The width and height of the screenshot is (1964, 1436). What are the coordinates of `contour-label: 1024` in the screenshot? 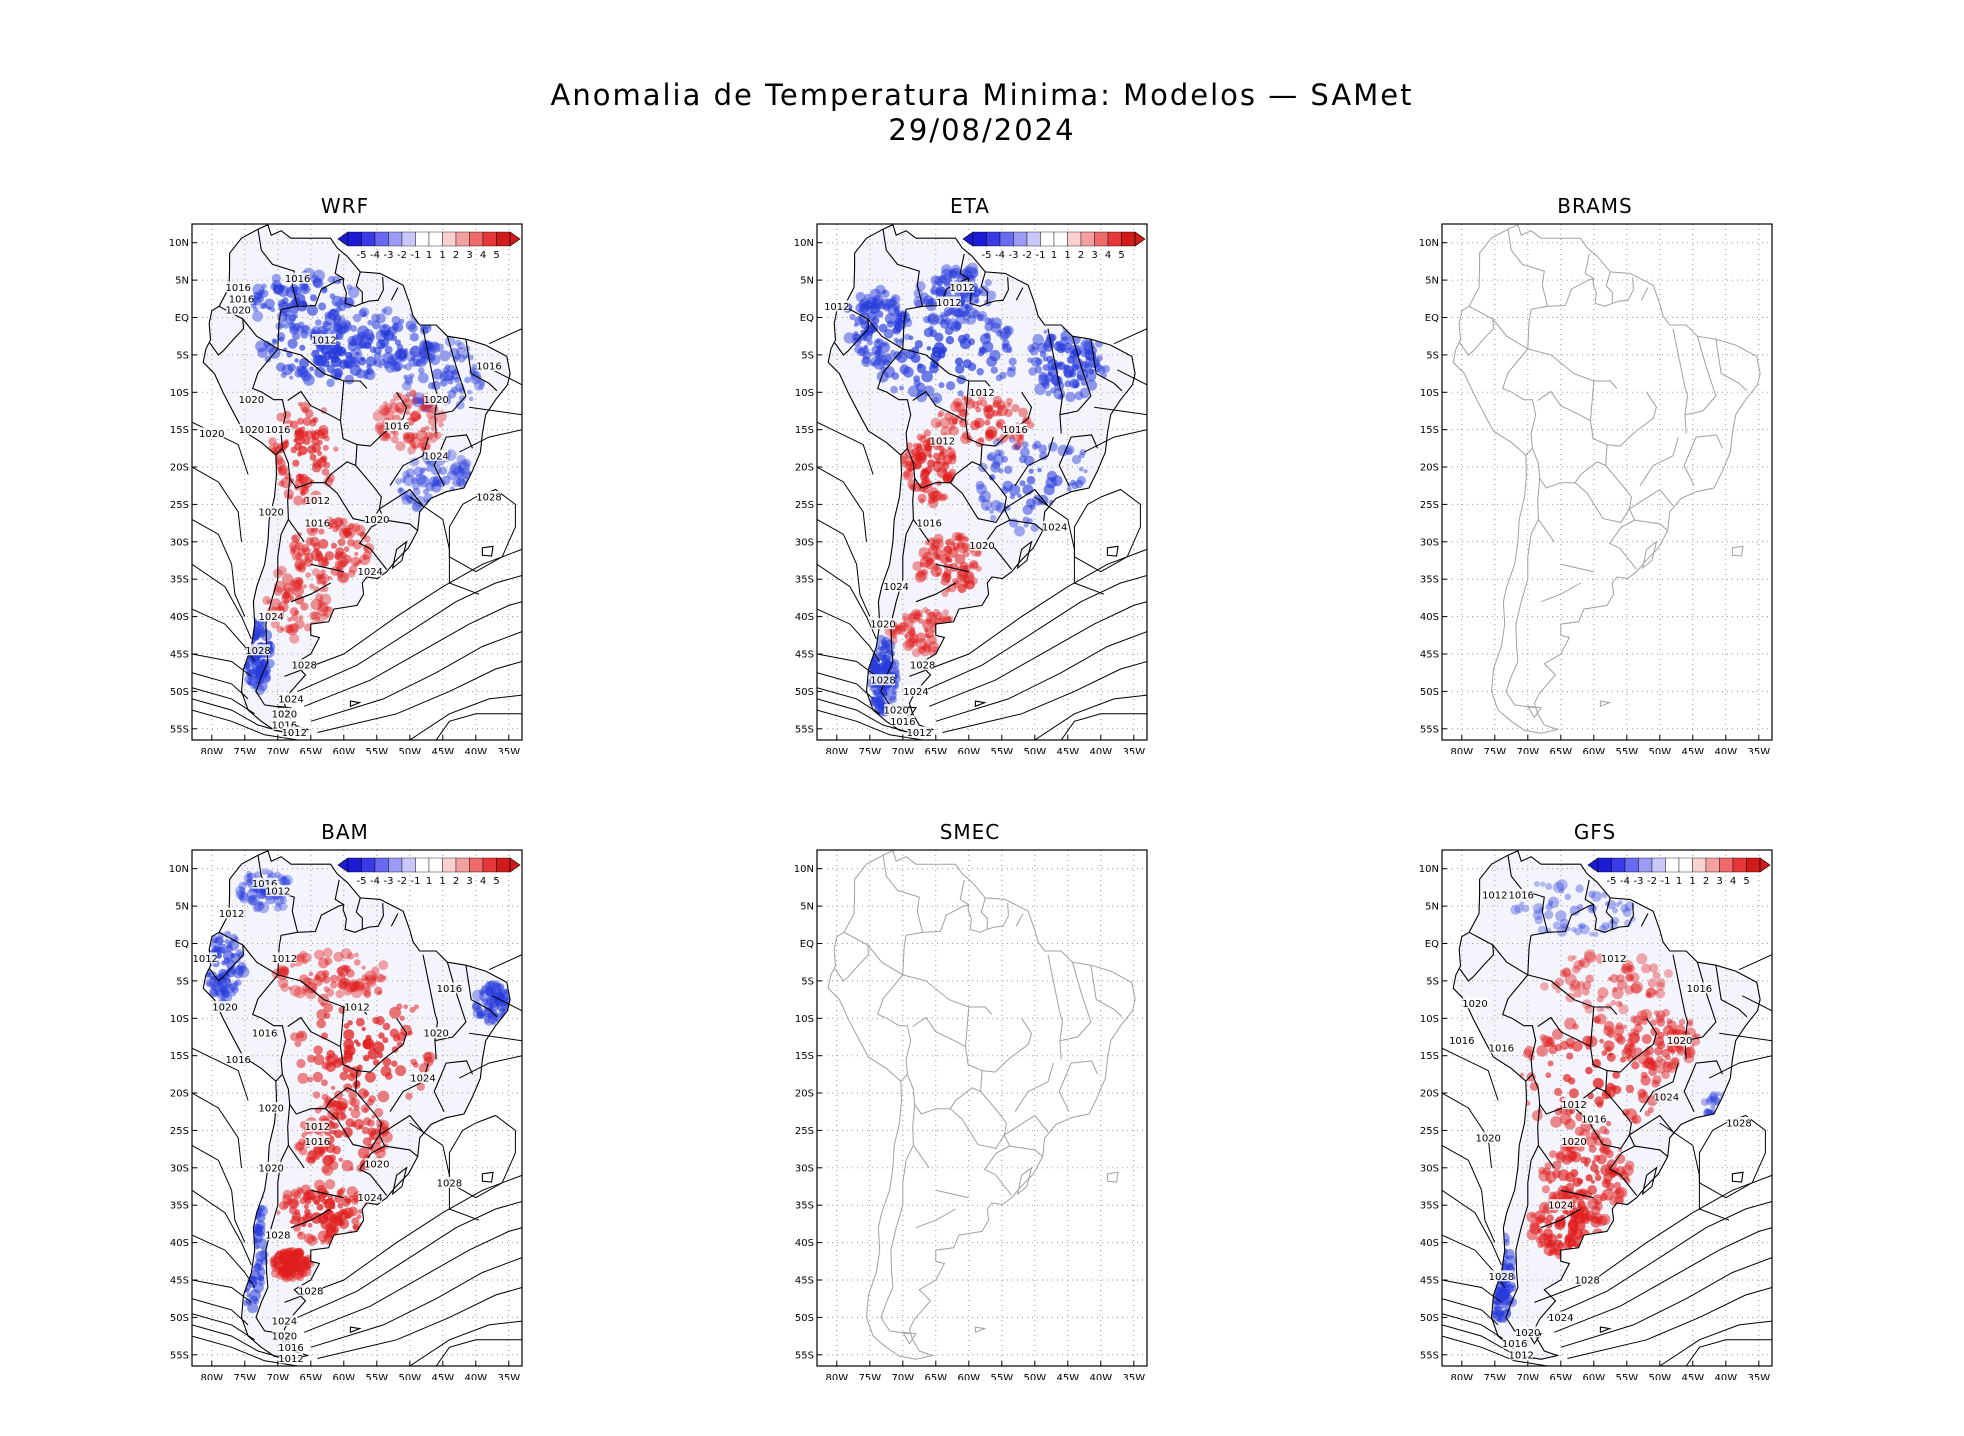 It's located at (270, 617).